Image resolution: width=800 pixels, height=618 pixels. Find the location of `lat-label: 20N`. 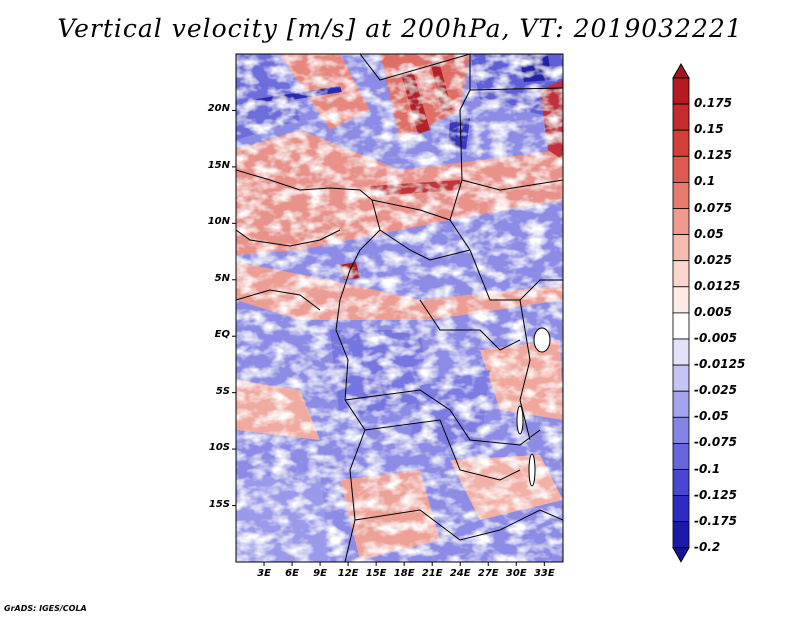

lat-label: 20N is located at coordinates (218, 109).